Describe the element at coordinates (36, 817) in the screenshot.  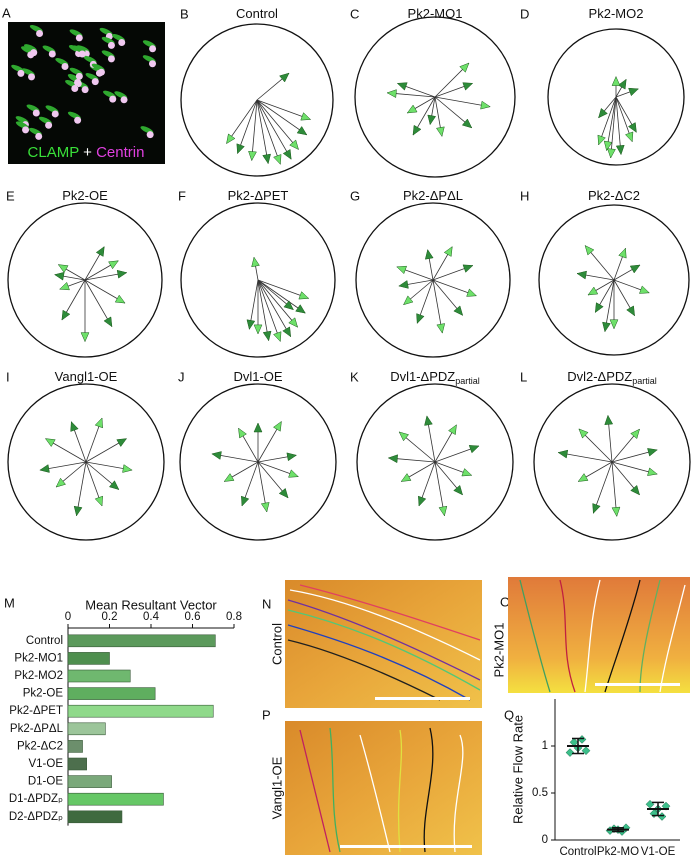
I see `y-tick-label: D2-ΔPDZₚ` at that location.